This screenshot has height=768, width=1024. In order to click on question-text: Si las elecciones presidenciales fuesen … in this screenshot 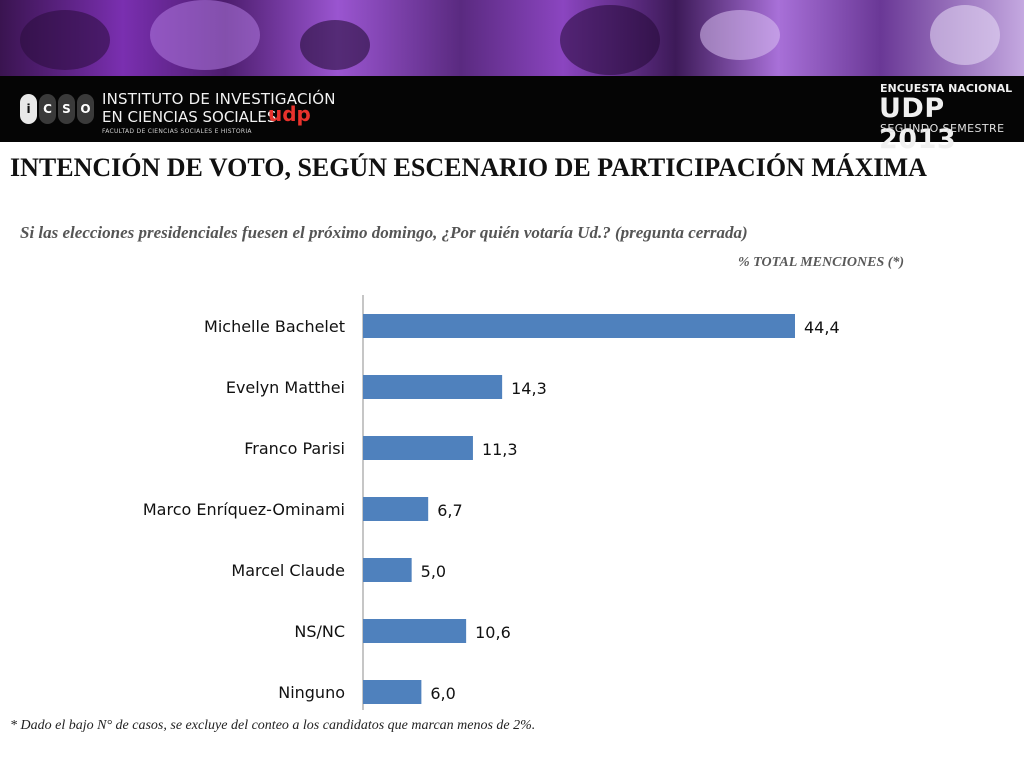, I will do `click(384, 232)`.